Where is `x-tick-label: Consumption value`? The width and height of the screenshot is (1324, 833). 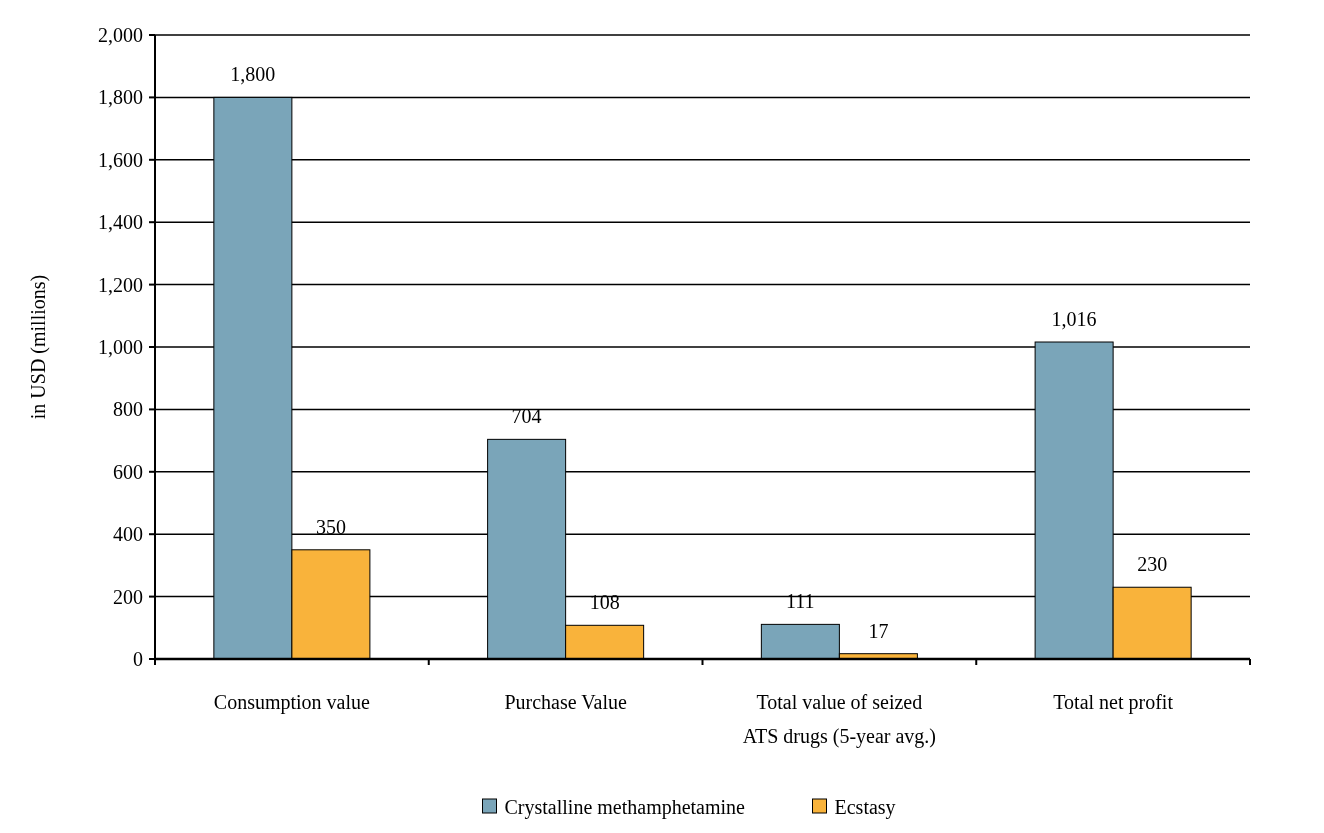
x-tick-label: Consumption value is located at coordinates (292, 702).